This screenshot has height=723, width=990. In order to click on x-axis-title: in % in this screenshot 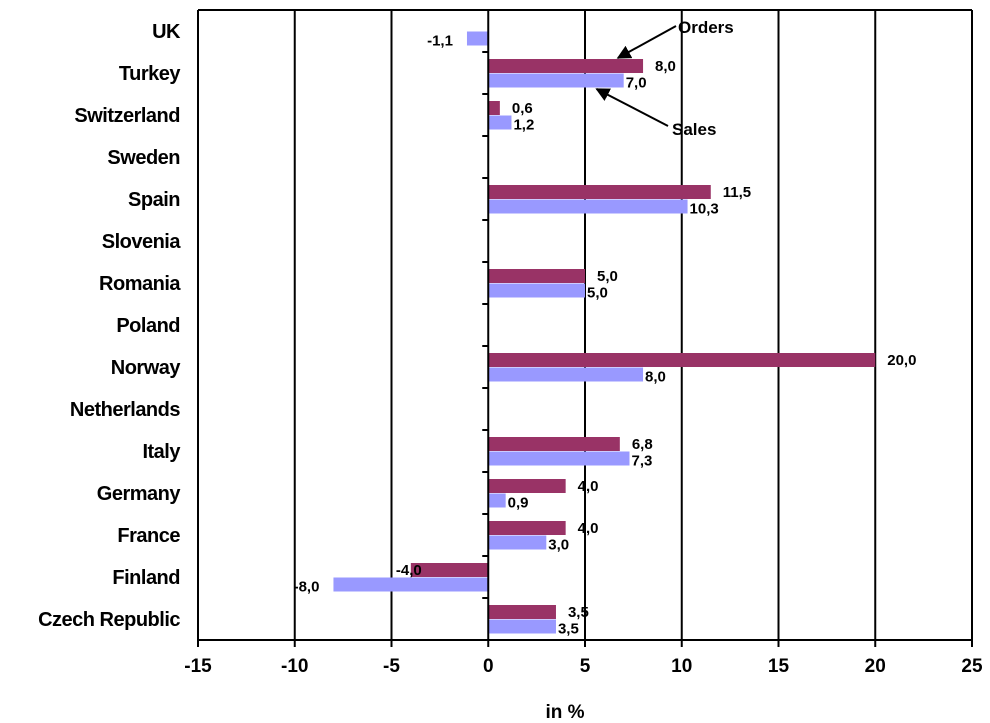, I will do `click(564, 712)`.